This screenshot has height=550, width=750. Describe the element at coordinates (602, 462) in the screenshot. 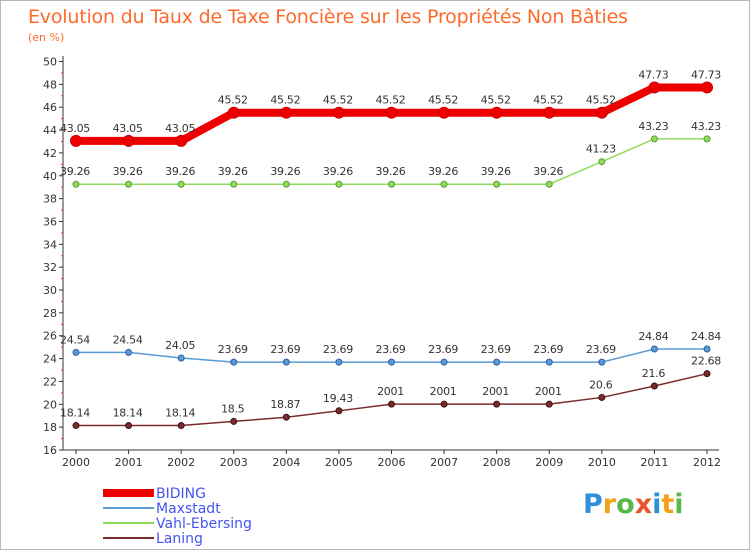

I see `x-tick-label: 2010` at that location.